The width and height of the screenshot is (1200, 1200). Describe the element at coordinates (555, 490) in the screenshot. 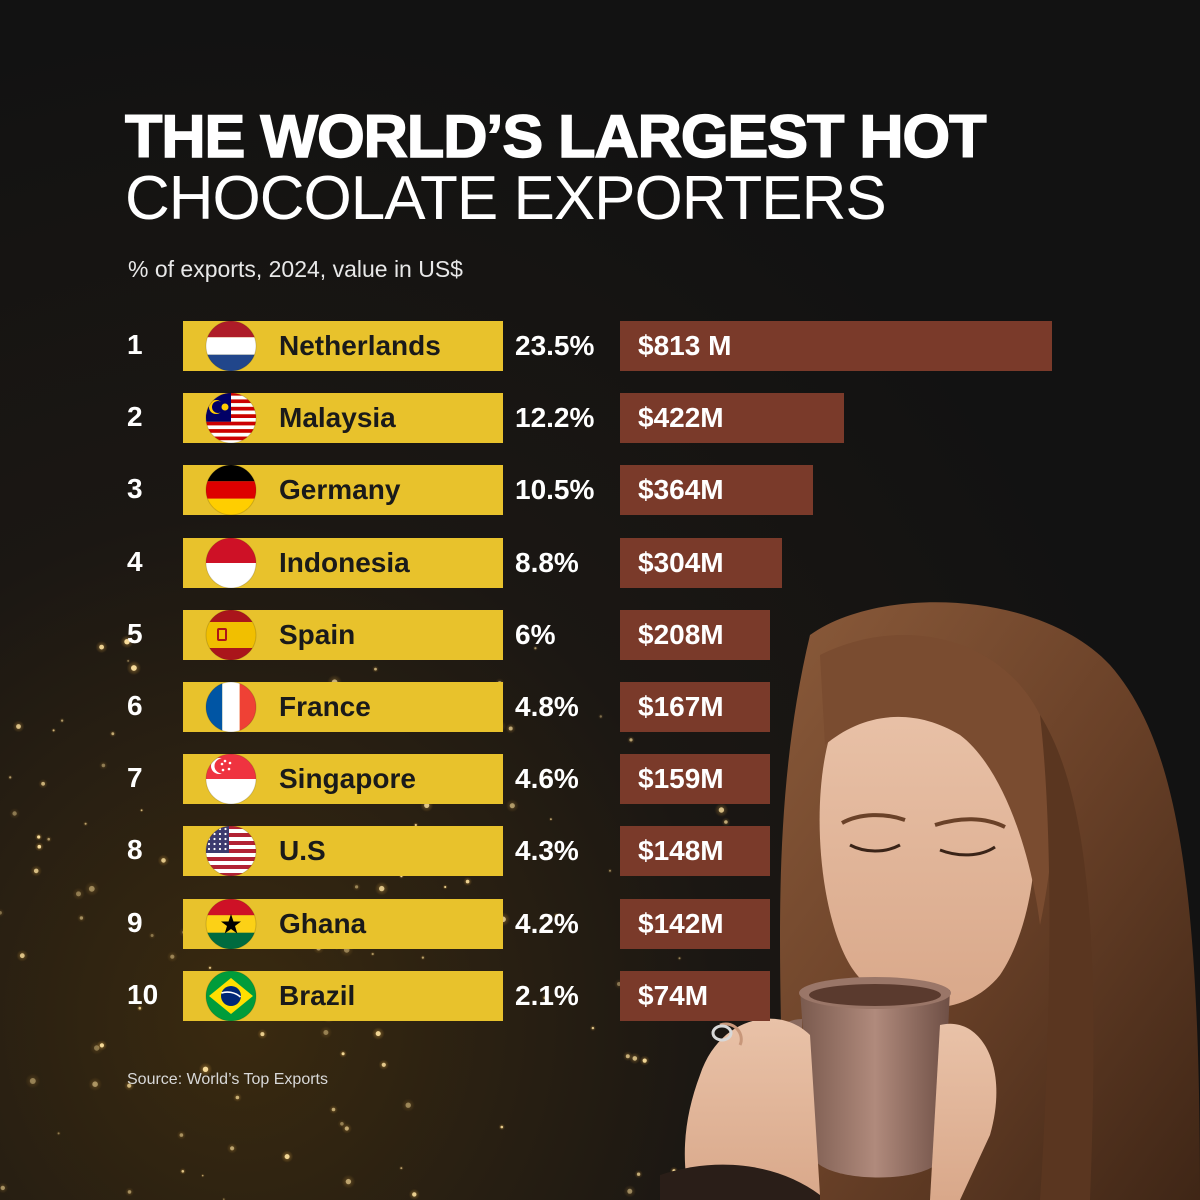

I see `percentage-label: 10.5%` at that location.